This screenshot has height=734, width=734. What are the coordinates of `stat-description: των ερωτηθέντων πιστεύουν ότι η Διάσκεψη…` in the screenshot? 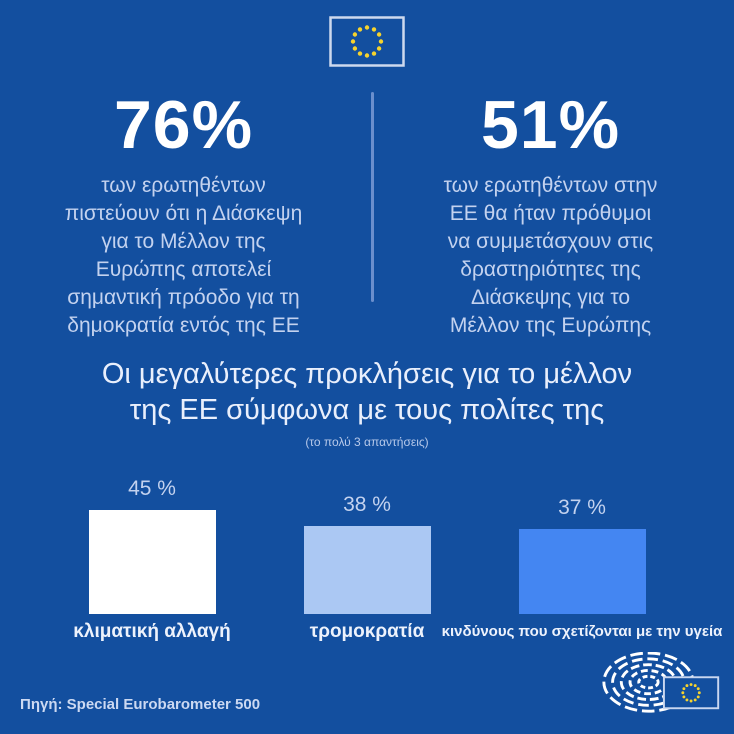 It's located at (183, 255).